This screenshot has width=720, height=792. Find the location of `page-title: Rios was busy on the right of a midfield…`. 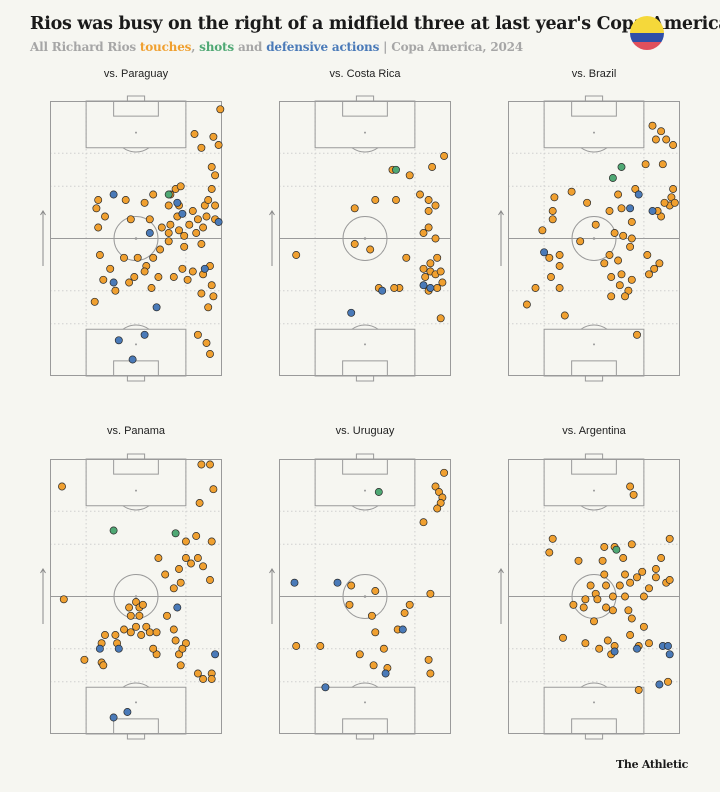

page-title: Rios was busy on the right of a midfield… is located at coordinates (375, 24).